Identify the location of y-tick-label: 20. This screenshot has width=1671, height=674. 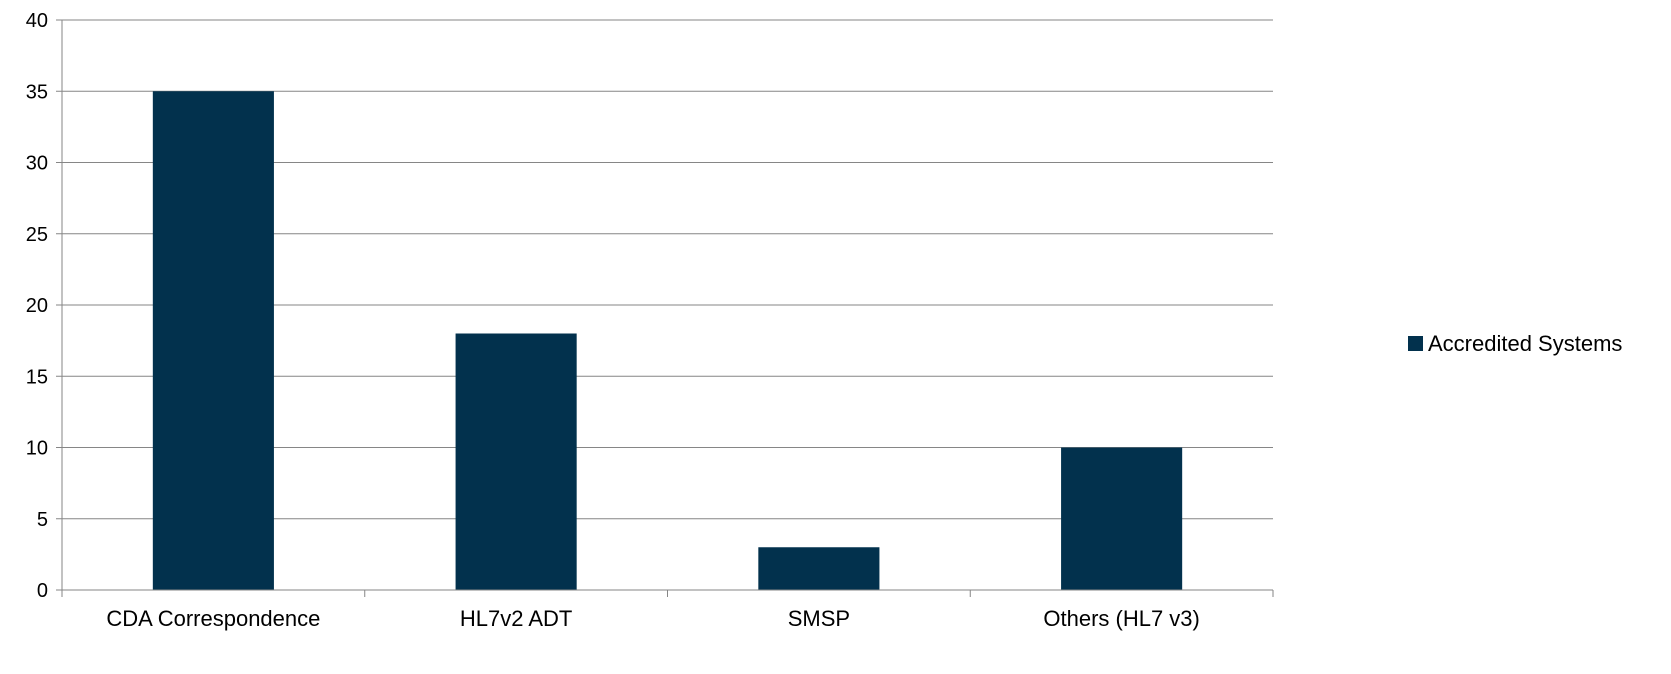
(37, 306).